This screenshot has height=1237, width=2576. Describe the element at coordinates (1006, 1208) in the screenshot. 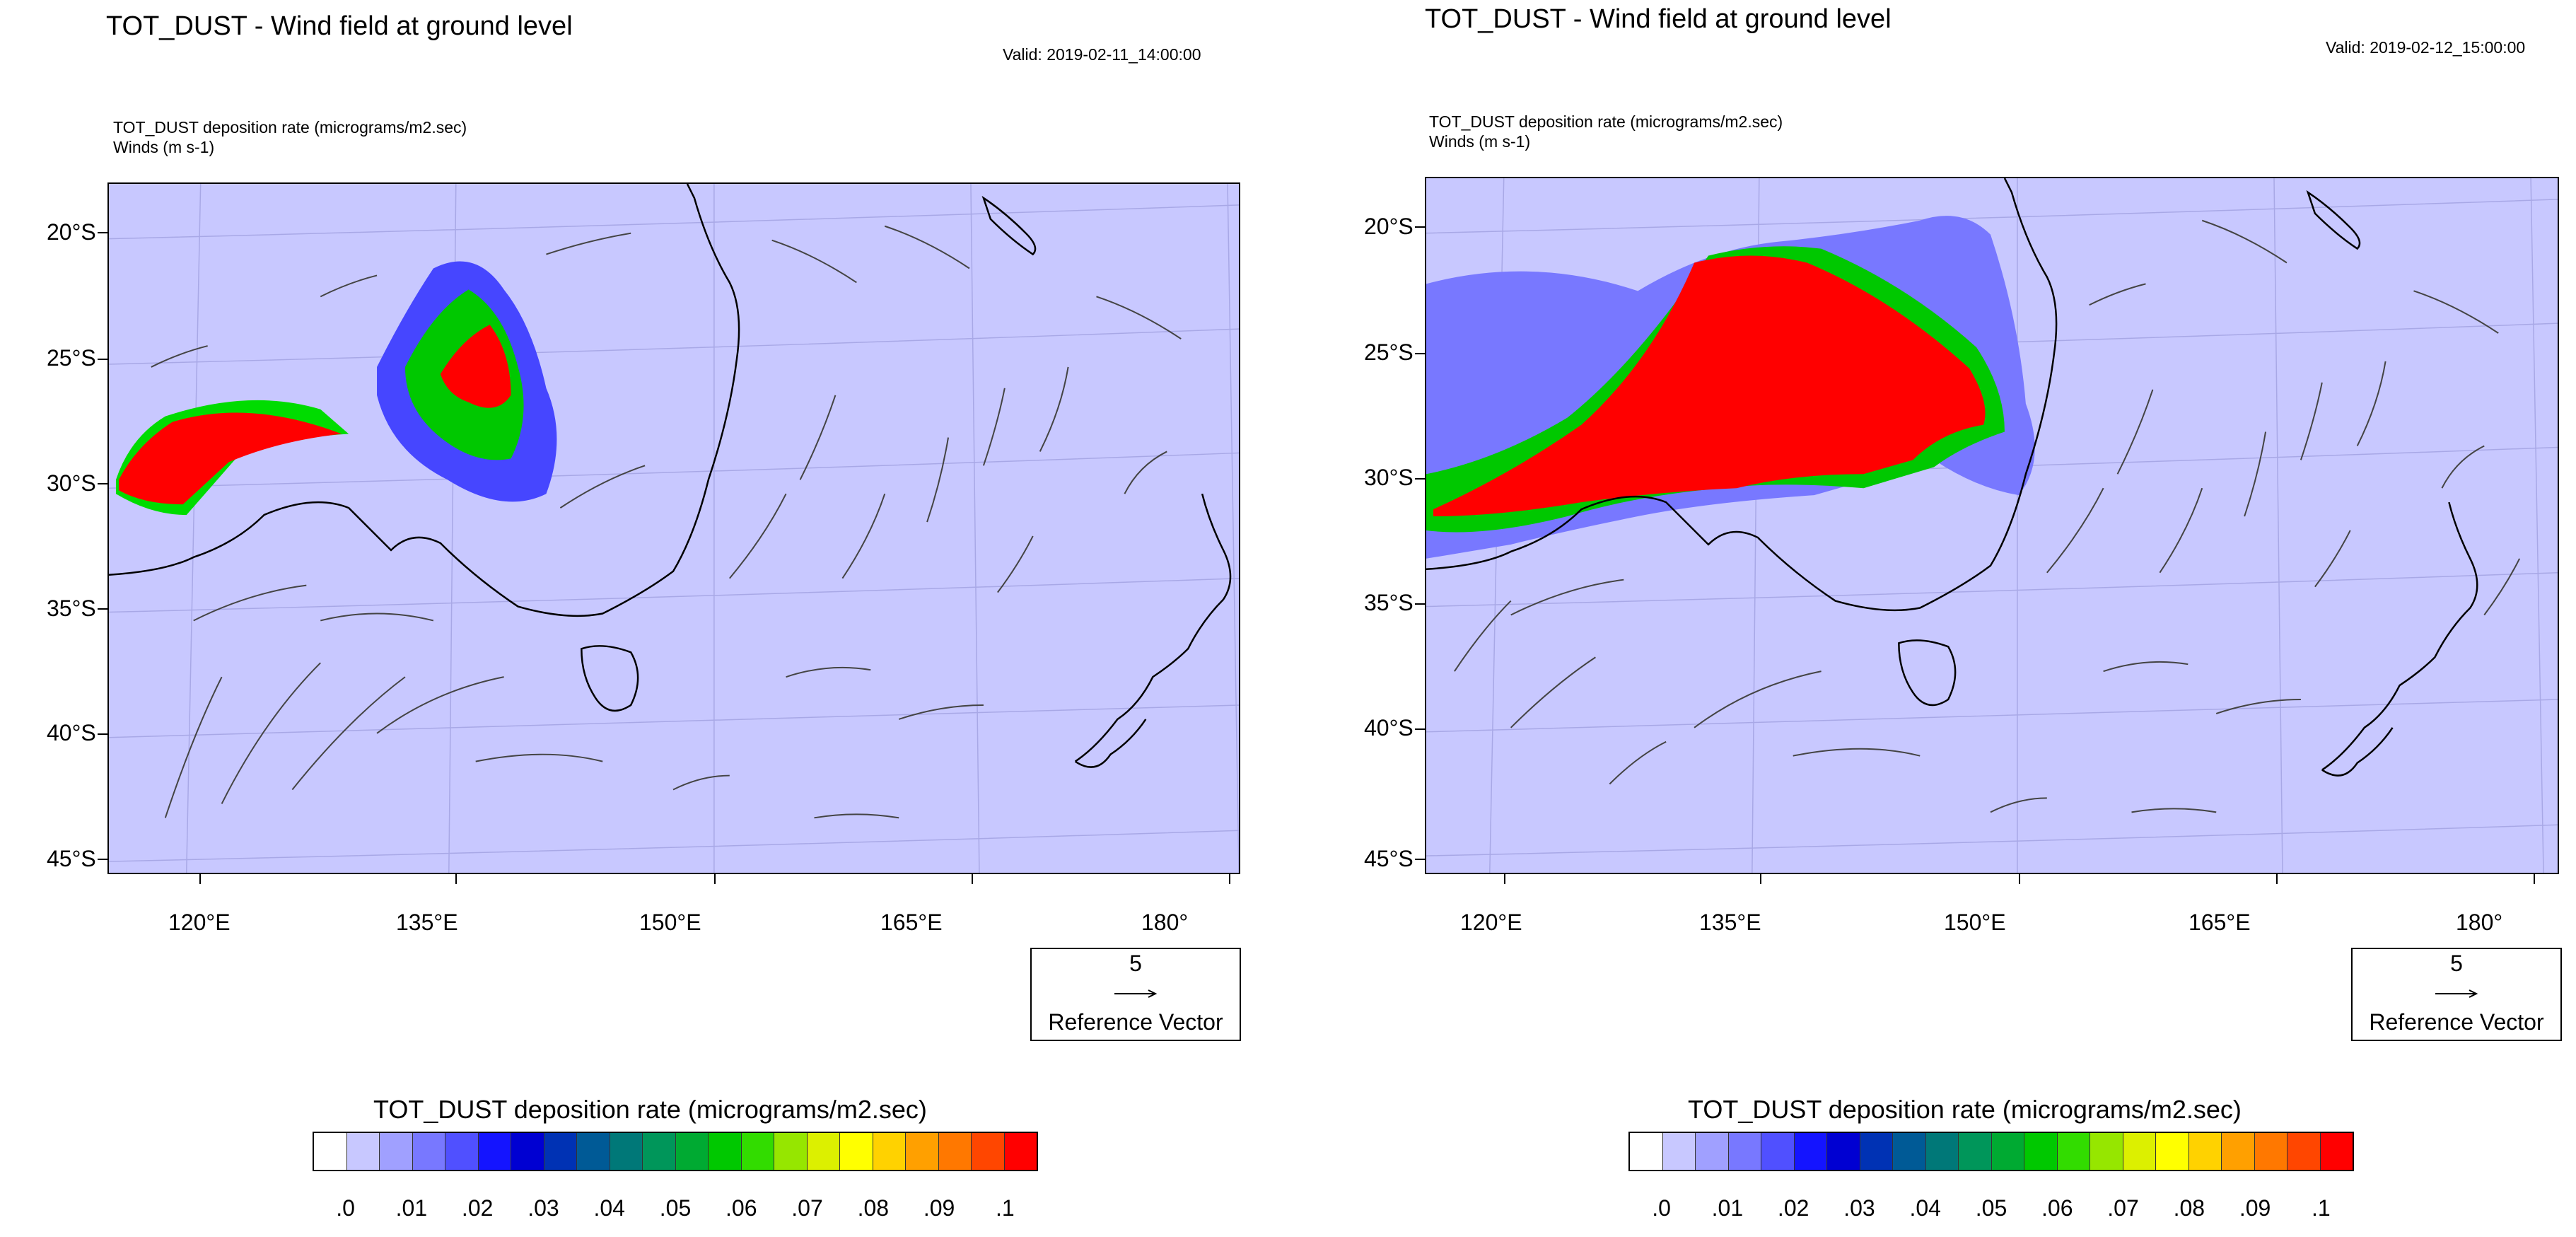

I see `colorbar-tick-label: .1` at that location.